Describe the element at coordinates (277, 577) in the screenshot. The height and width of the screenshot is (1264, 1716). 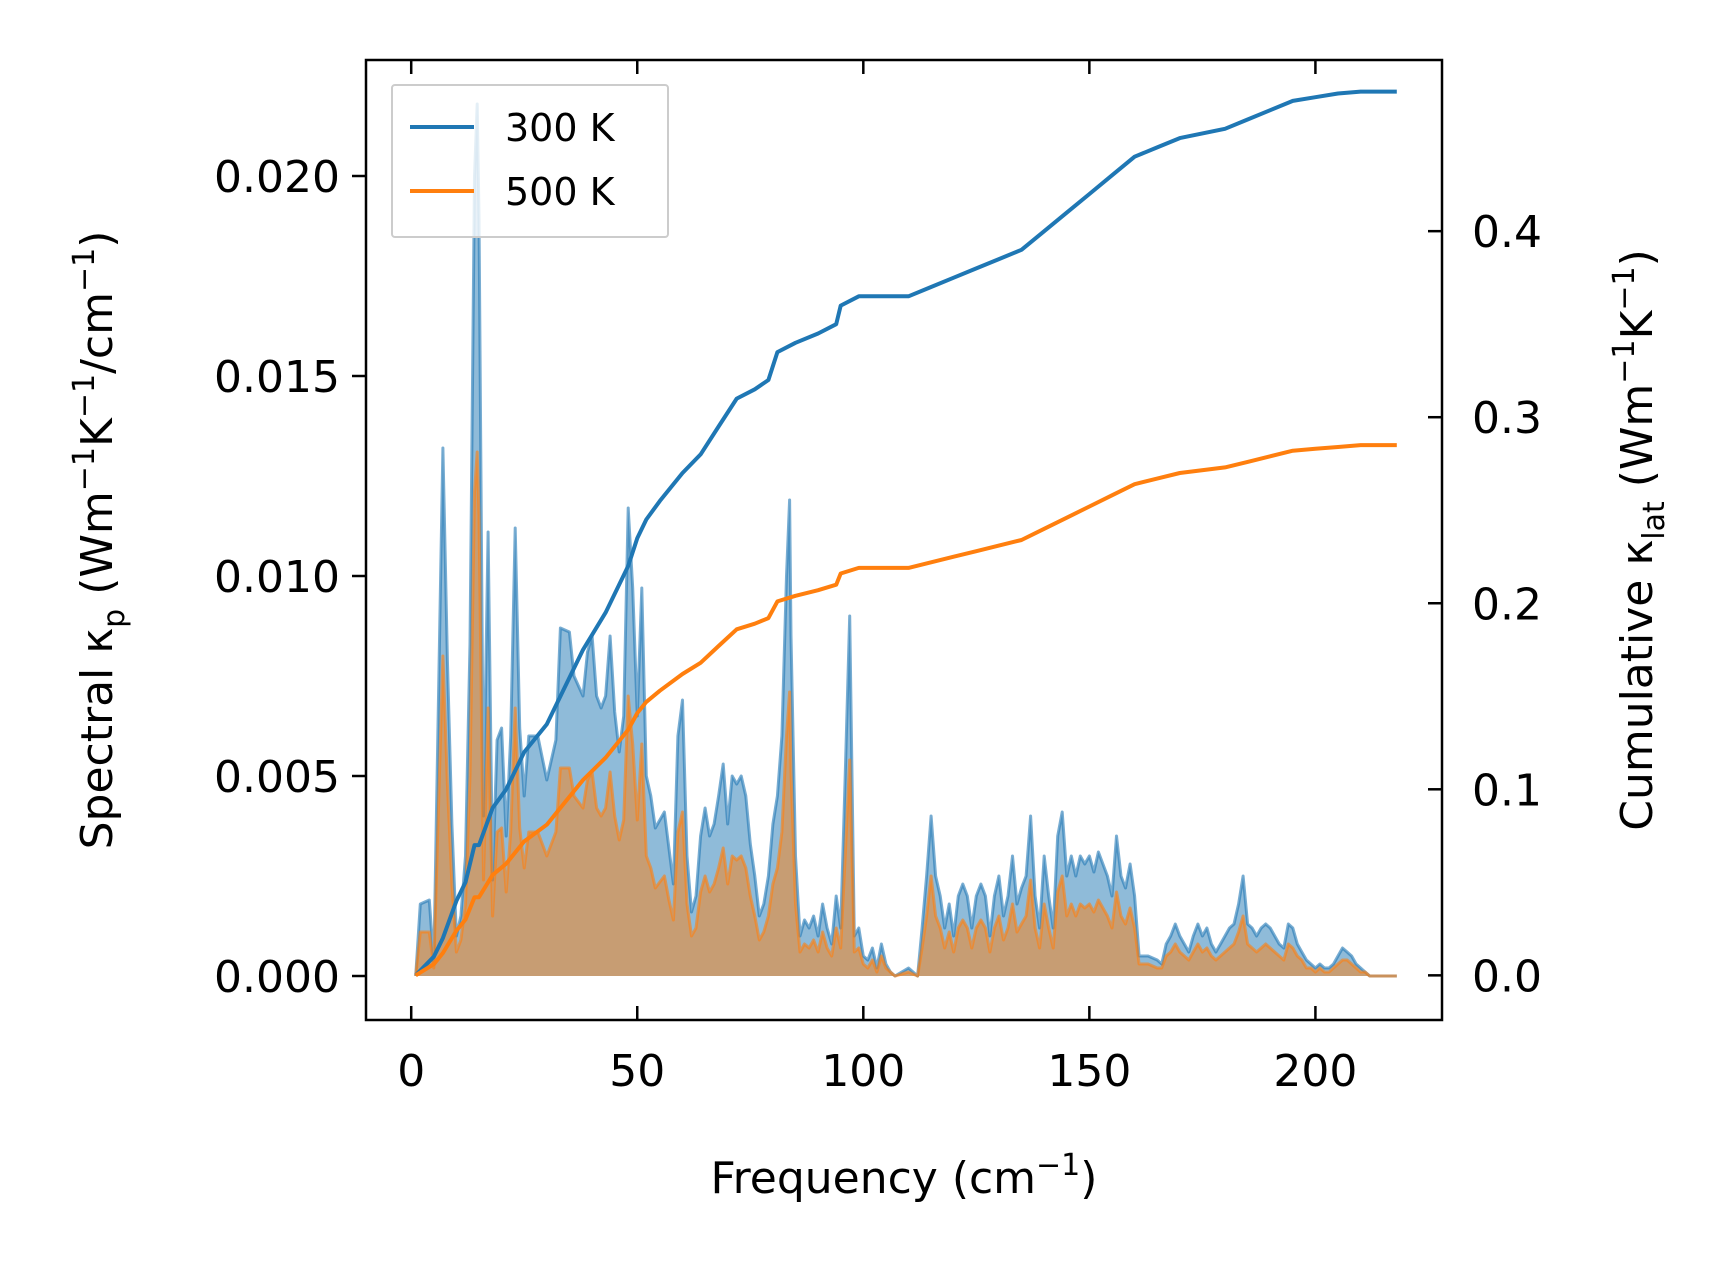
I see `y-left-tick-label: 0.010` at that location.